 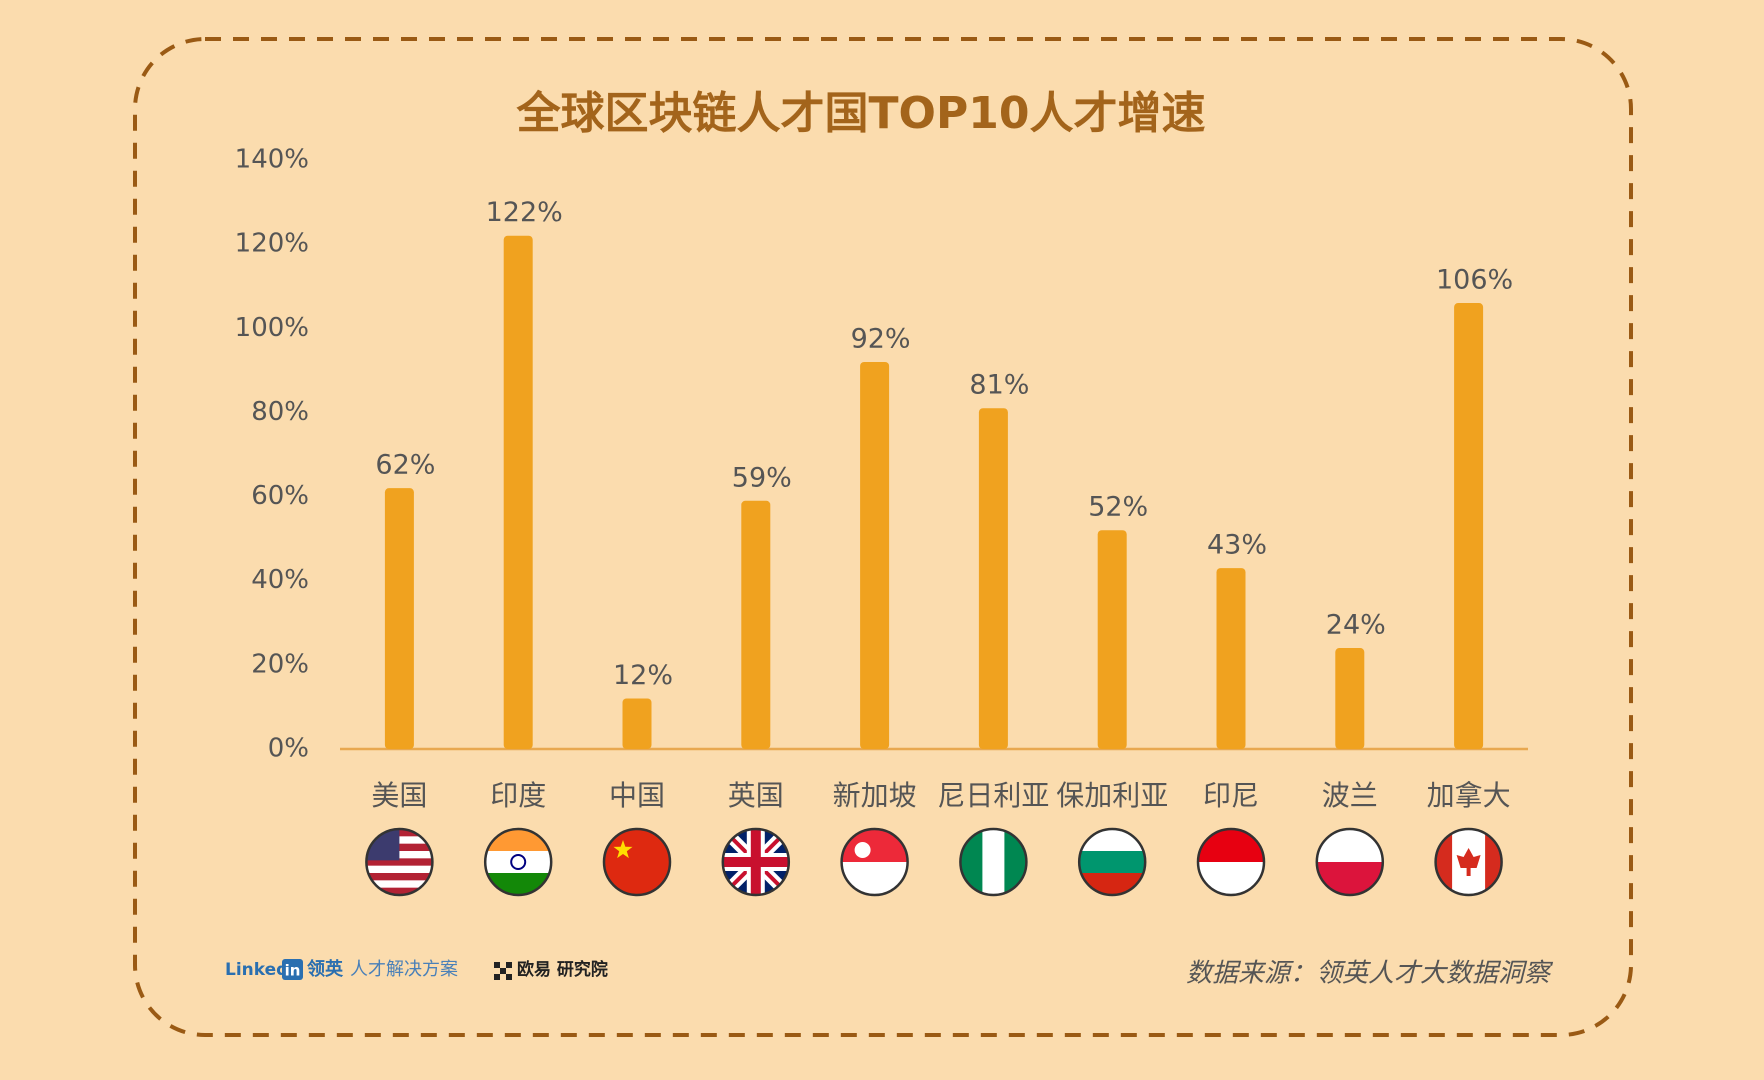 What do you see at coordinates (875, 795) in the screenshot?
I see `x-tick-label: 新加坡` at bounding box center [875, 795].